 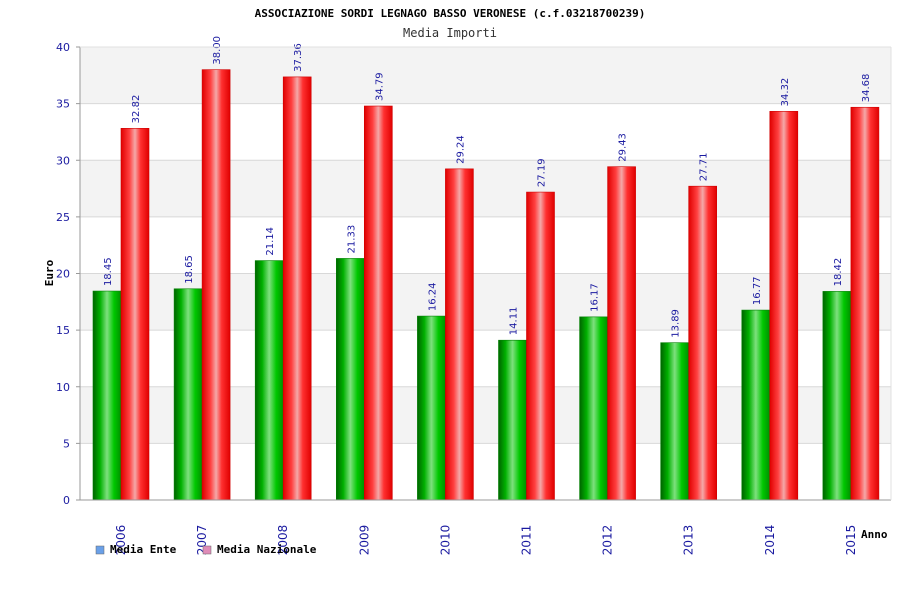 What do you see at coordinates (770, 540) in the screenshot?
I see `x-tick-label: 2014` at bounding box center [770, 540].